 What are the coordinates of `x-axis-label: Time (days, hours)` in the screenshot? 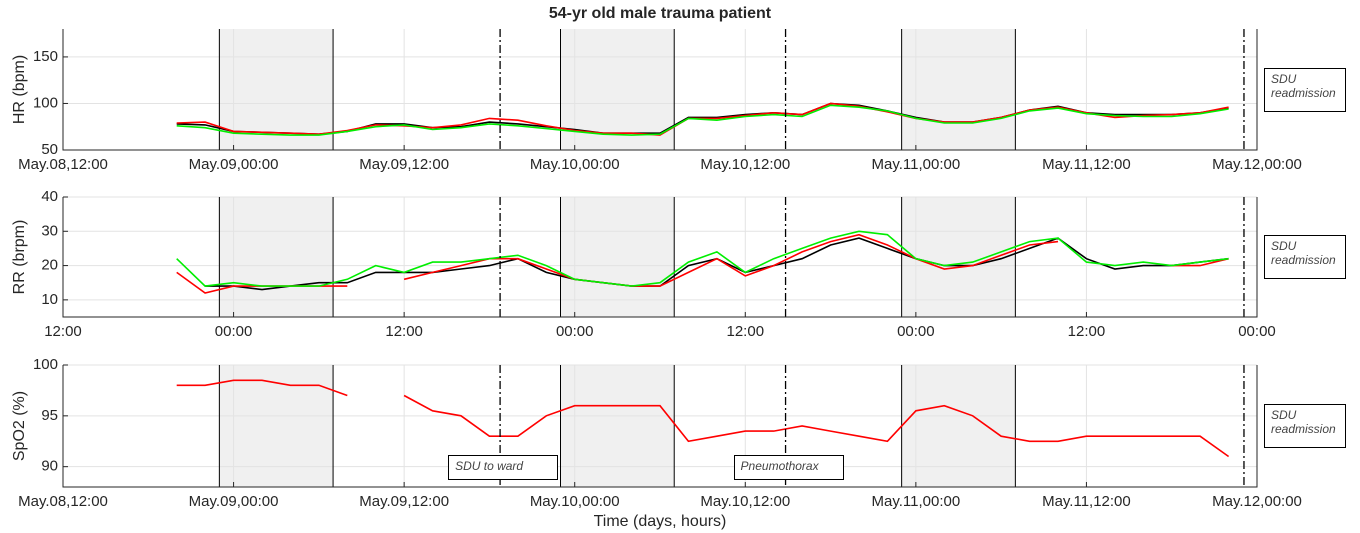 It's located at (660, 521).